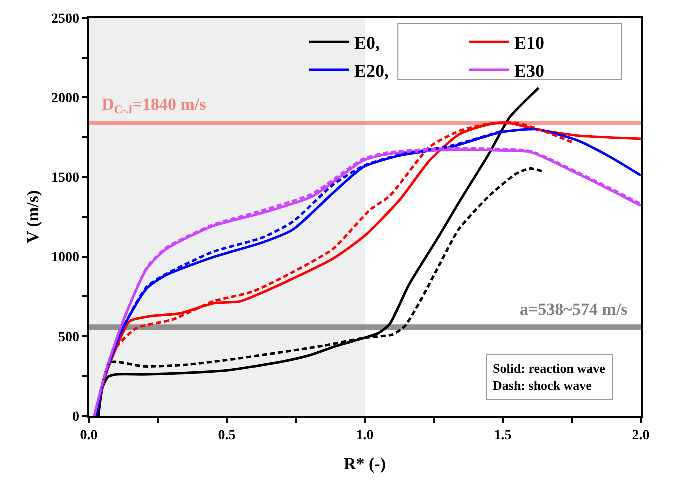 The image size is (675, 491). I want to click on y-tick-label: 2500, so click(65, 19).